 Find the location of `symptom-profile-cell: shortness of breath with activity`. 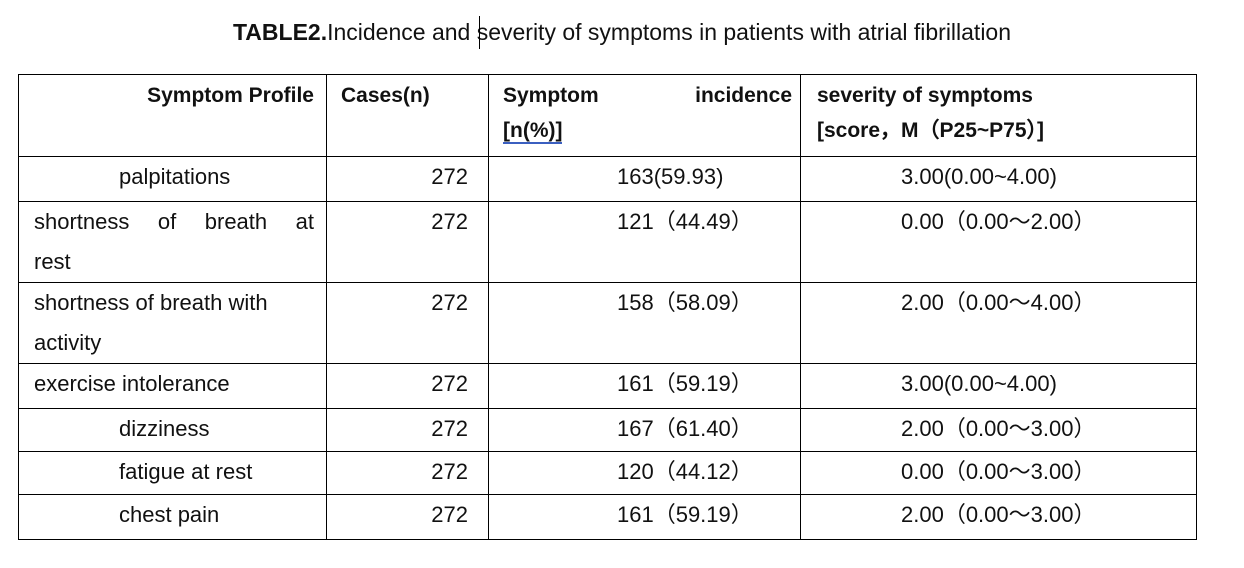

symptom-profile-cell: shortness of breath with activity is located at coordinates (172, 323).